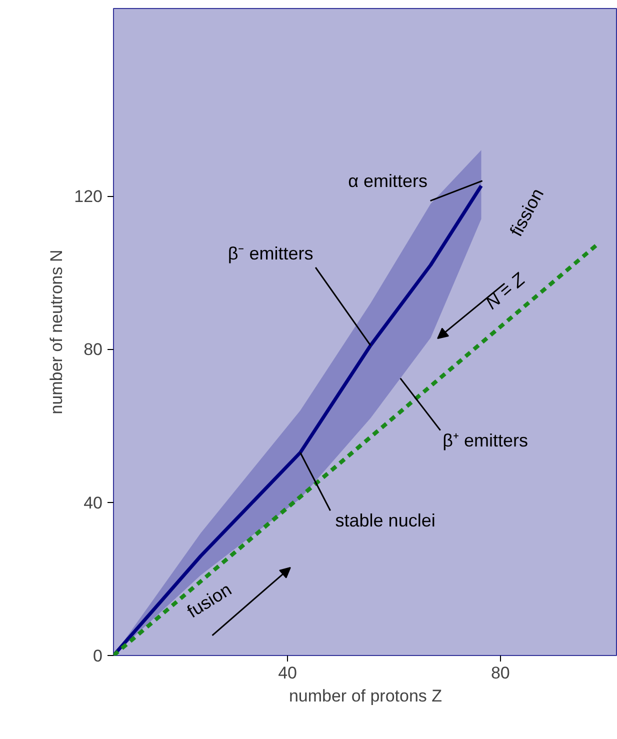 This screenshot has height=739, width=617. What do you see at coordinates (93, 350) in the screenshot?
I see `y-tick-label: 80` at bounding box center [93, 350].